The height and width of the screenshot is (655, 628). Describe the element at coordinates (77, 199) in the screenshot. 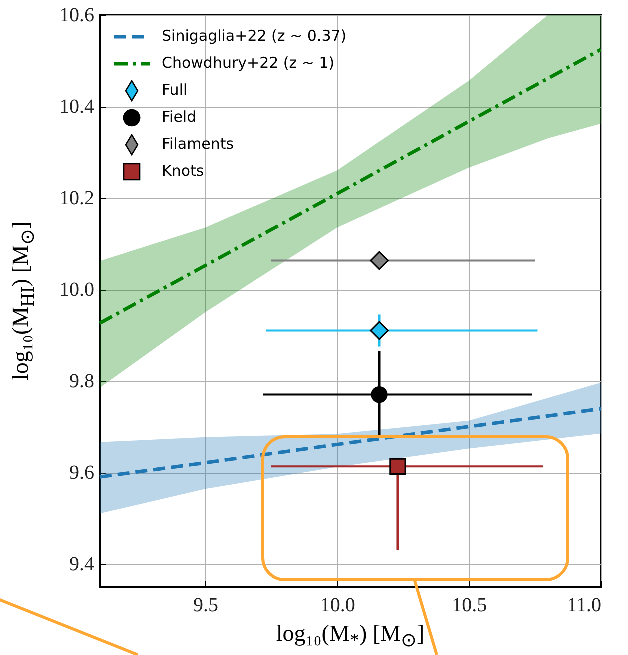

I see `y-tick-label: 10.2` at that location.